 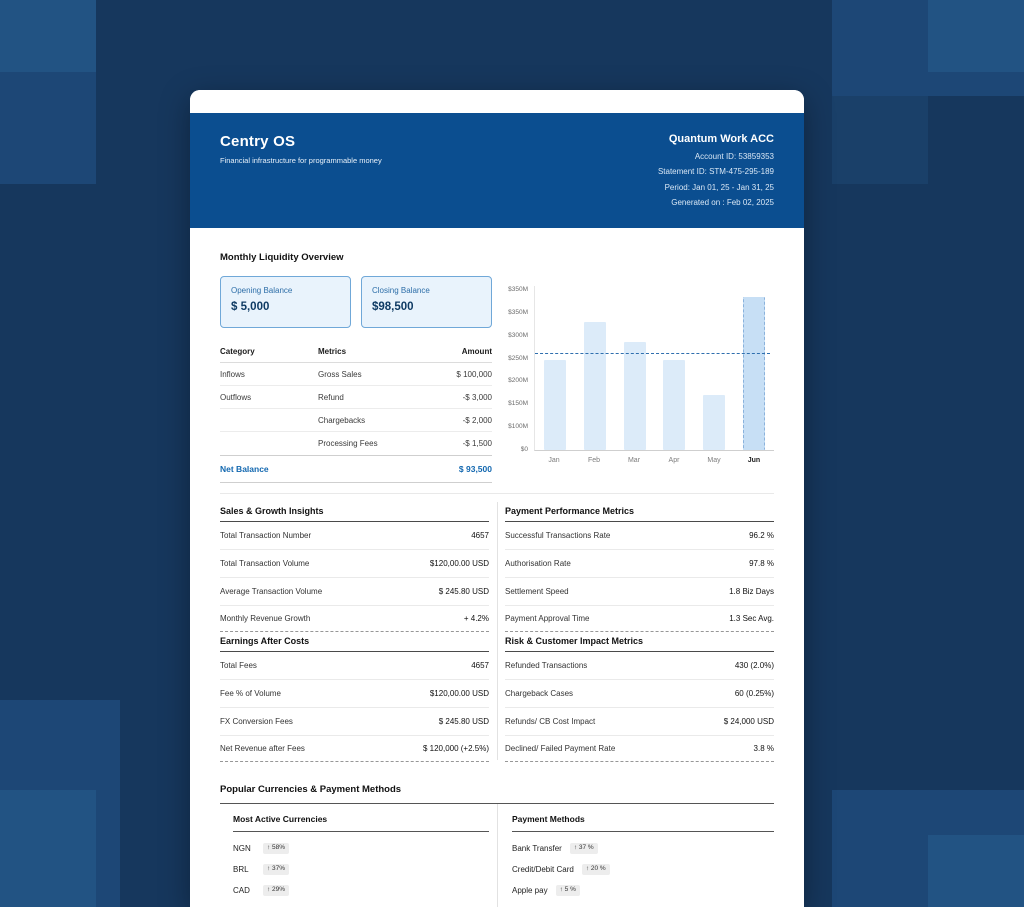 I want to click on y-axis-tick-label: $250M, so click(x=518, y=358).